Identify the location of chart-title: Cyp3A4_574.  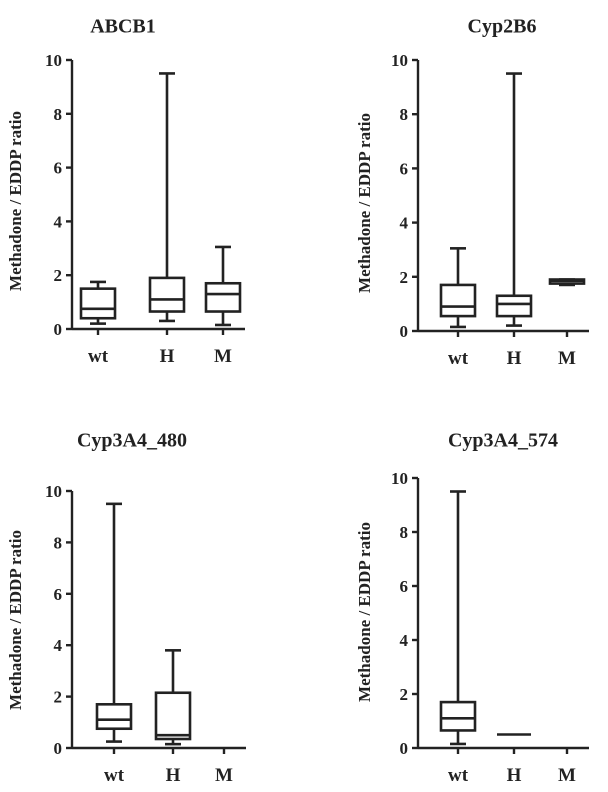
(503, 441).